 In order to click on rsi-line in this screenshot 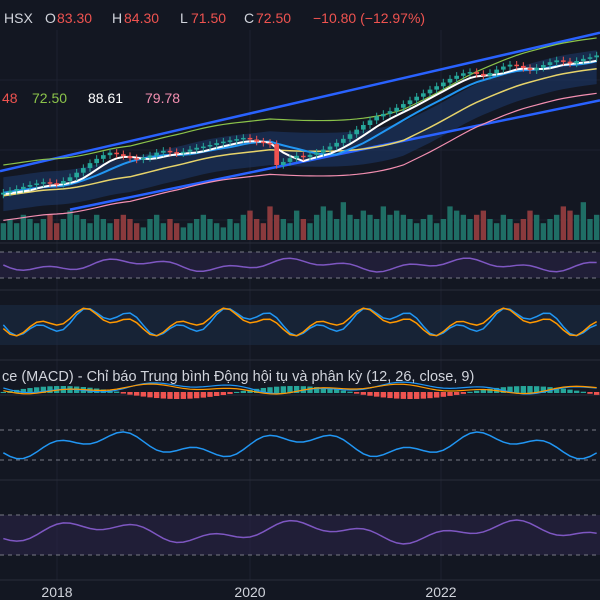, I will do `click(300, 265)`.